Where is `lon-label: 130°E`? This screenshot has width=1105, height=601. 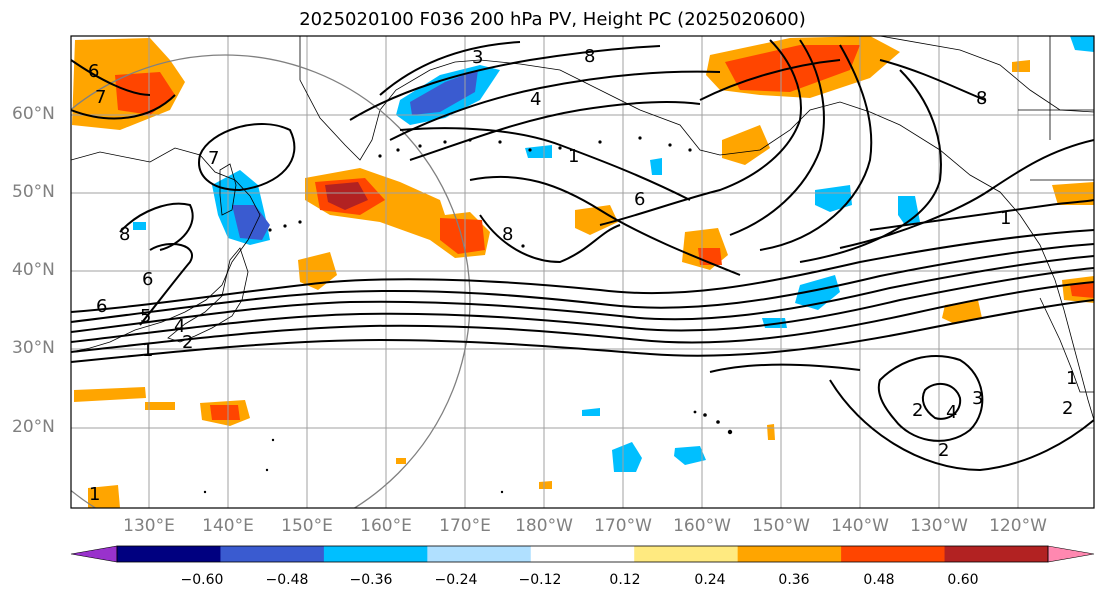
lon-label: 130°E is located at coordinates (149, 526).